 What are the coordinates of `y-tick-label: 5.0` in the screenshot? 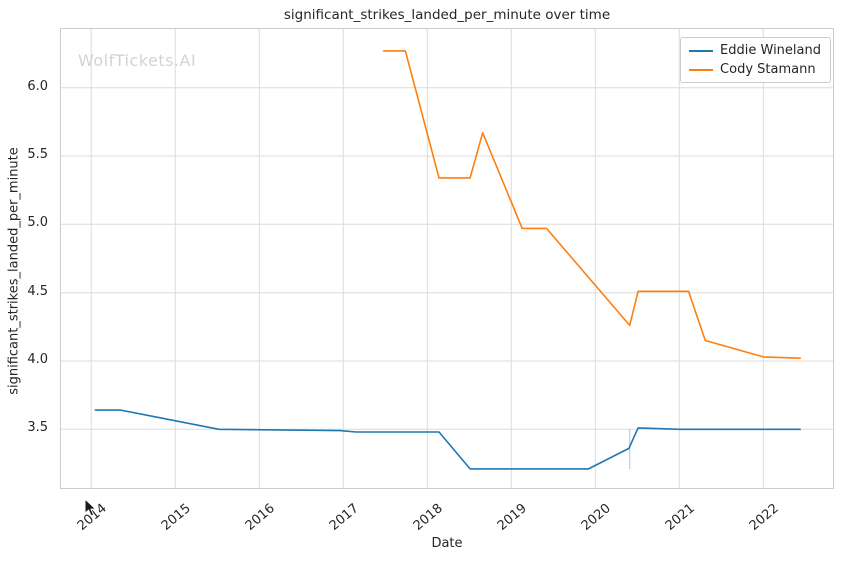 It's located at (37, 223).